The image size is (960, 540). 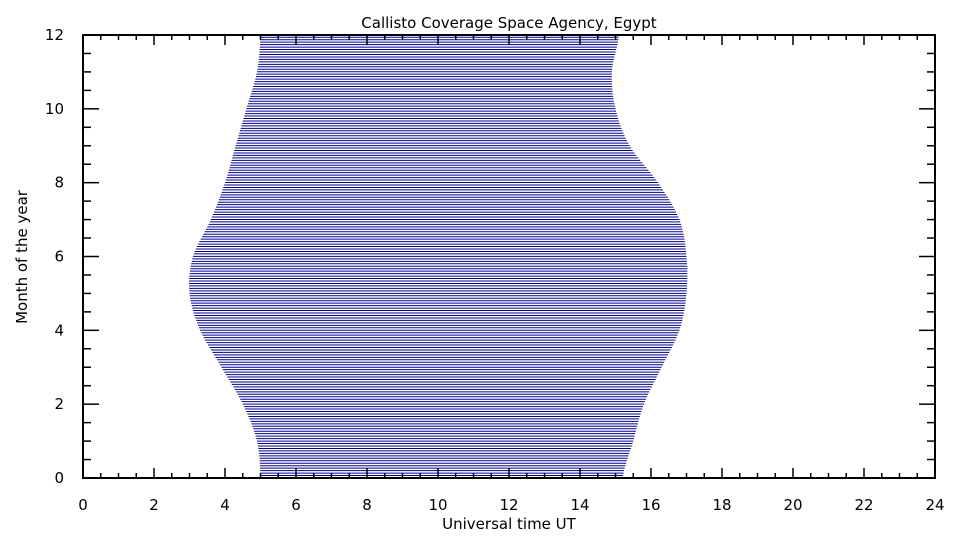 I want to click on x-tick-label: 6, so click(x=296, y=505).